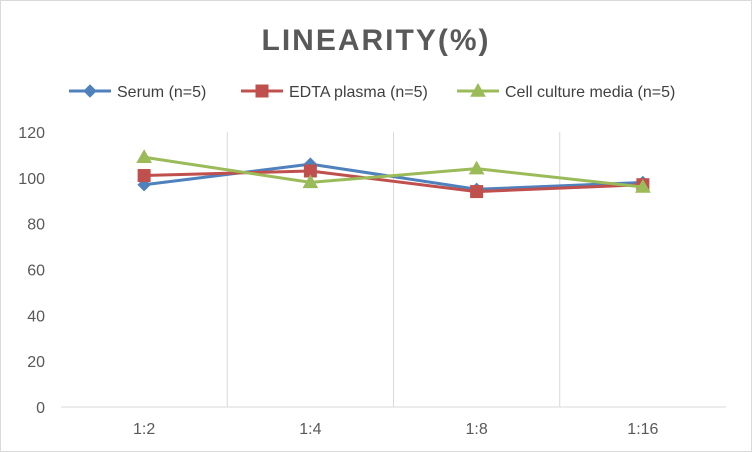 The width and height of the screenshot is (752, 452). I want to click on y-tick-label: 80, so click(36, 225).